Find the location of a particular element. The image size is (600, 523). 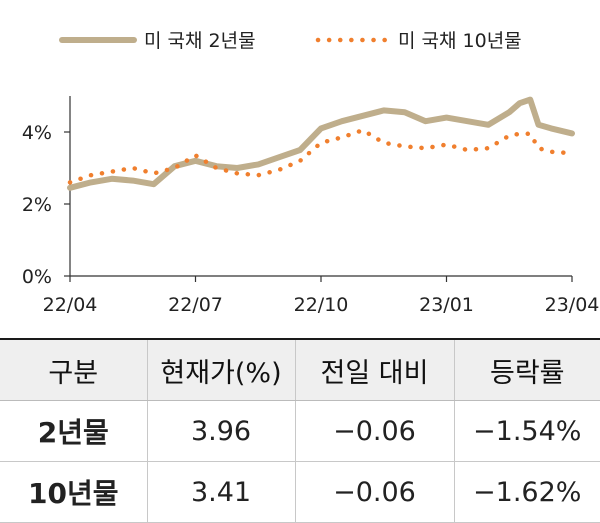

x-tick-label: 22/04 is located at coordinates (70, 305).